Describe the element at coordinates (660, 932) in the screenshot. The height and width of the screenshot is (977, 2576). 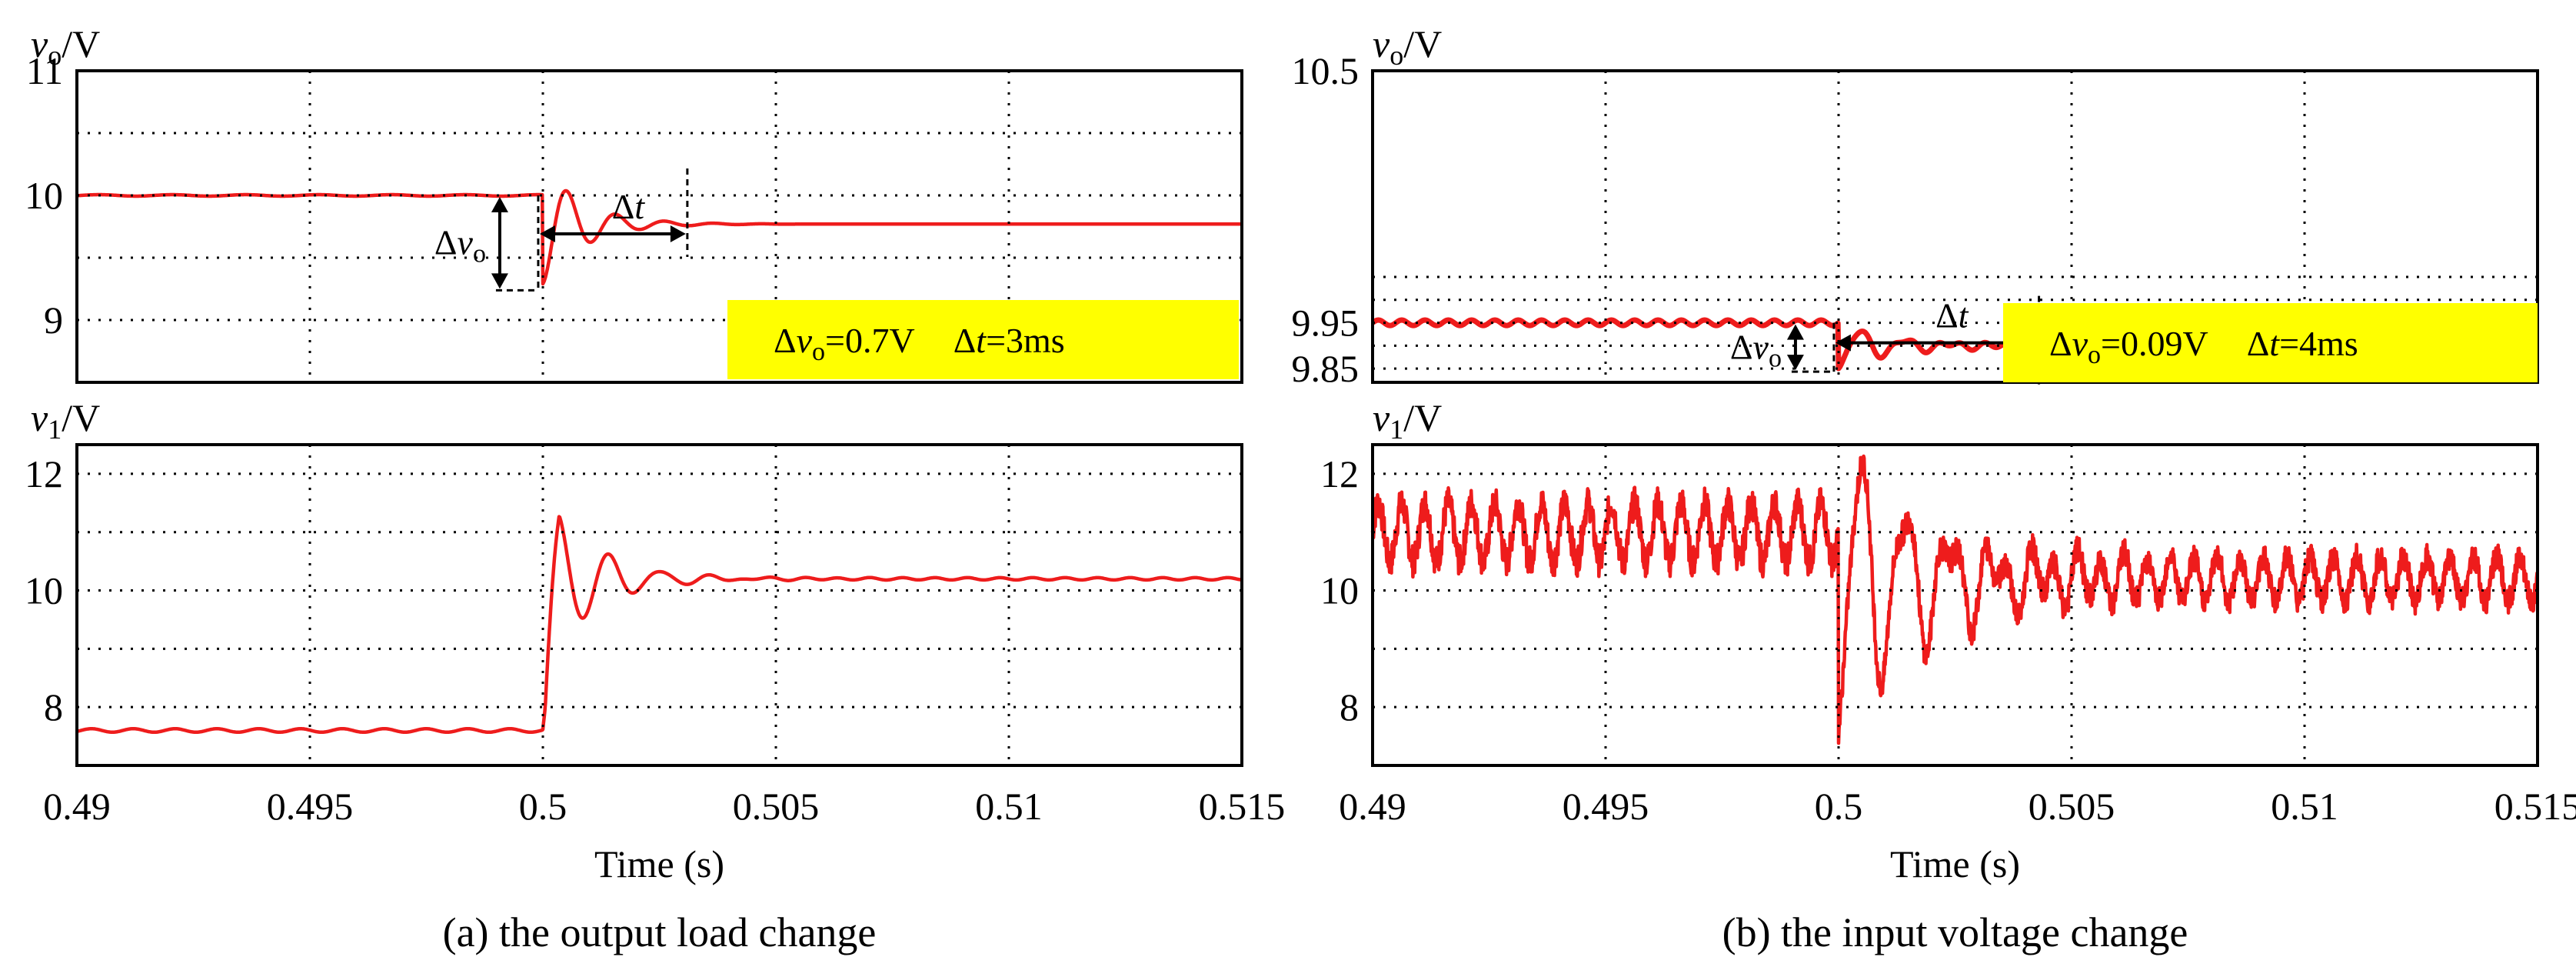
I see `figure-caption: (a) the output load change` at that location.